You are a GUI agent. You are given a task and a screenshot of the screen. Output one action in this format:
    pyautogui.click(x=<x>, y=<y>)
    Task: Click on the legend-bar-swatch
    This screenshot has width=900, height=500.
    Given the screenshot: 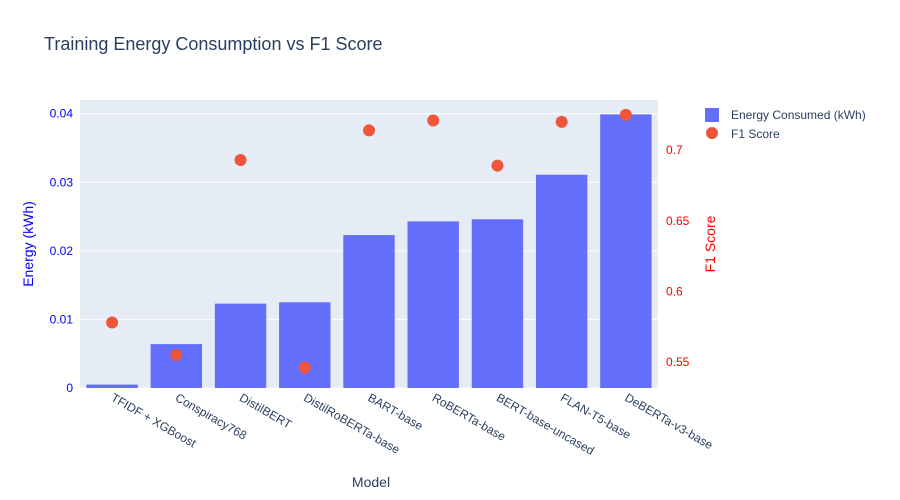 What is the action you would take?
    pyautogui.click(x=712, y=115)
    